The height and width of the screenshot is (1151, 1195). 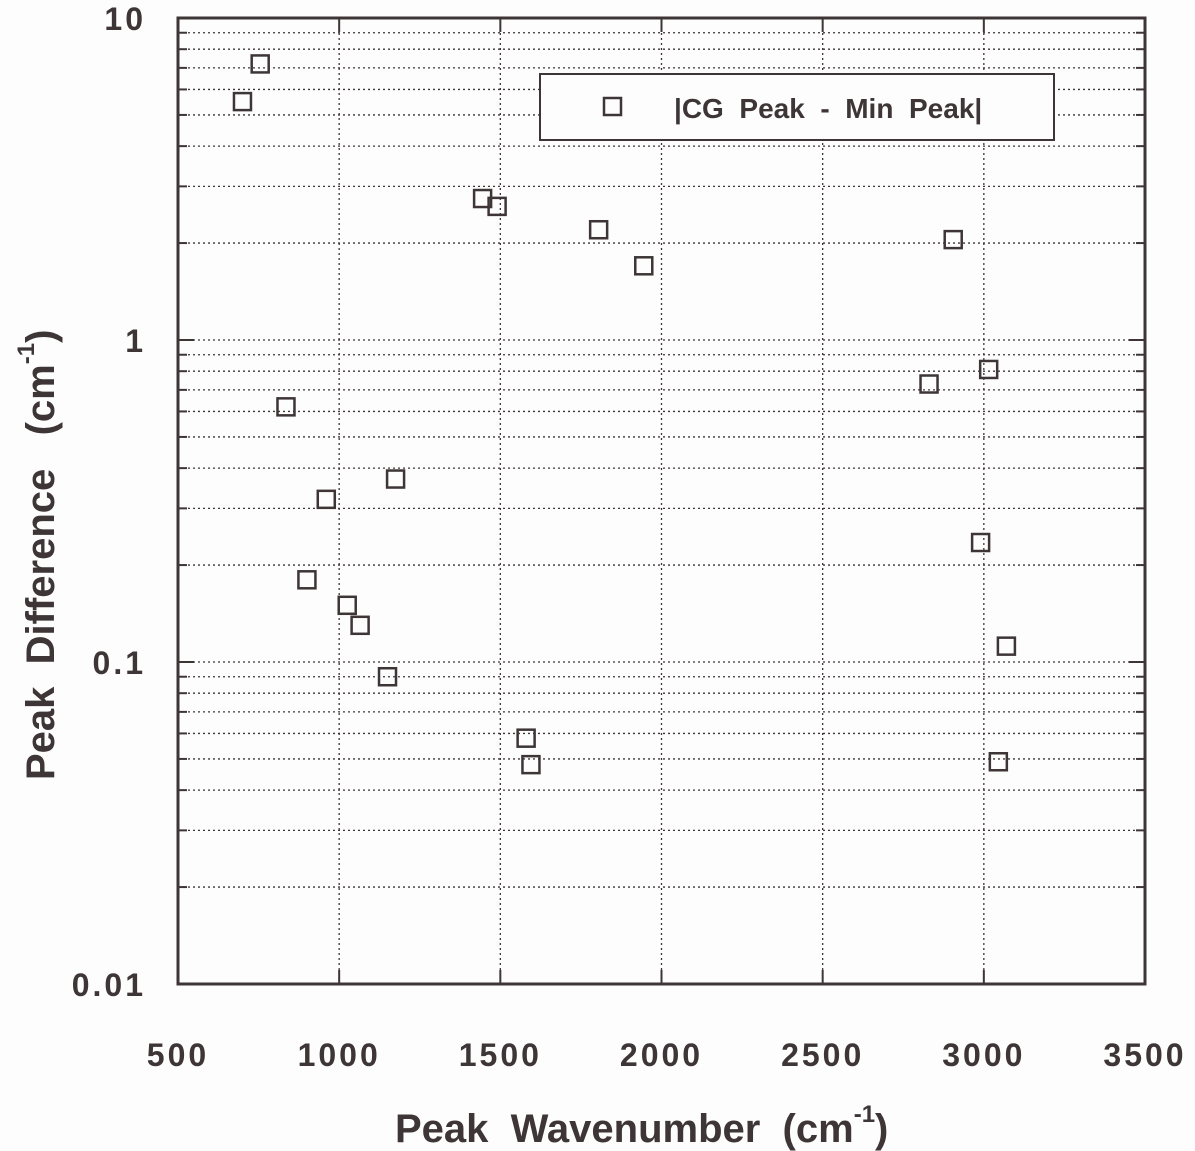 What do you see at coordinates (1144, 1055) in the screenshot?
I see `x-tick-label: 3500` at bounding box center [1144, 1055].